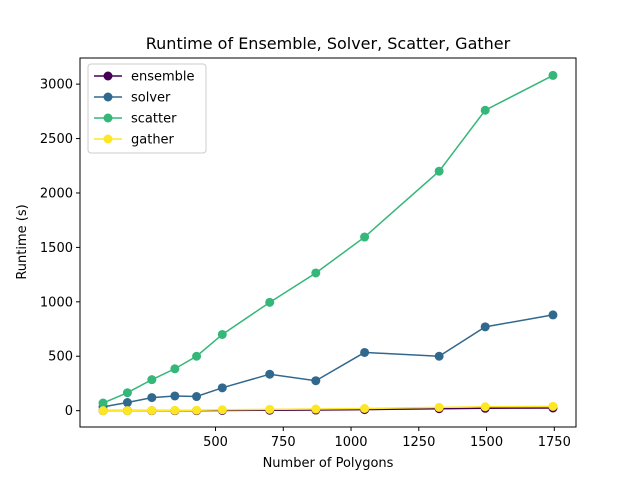 This screenshot has width=640, height=480. I want to click on legend-item-scatter: scatter, so click(135, 119).